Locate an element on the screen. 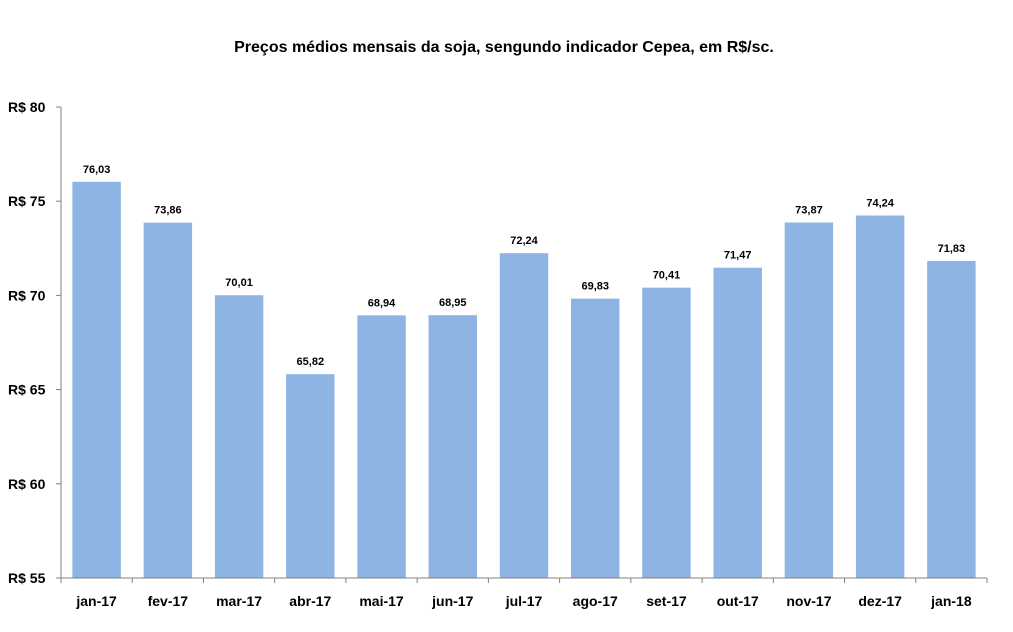  x-tick-label-mai-17: mai-17 is located at coordinates (381, 601).